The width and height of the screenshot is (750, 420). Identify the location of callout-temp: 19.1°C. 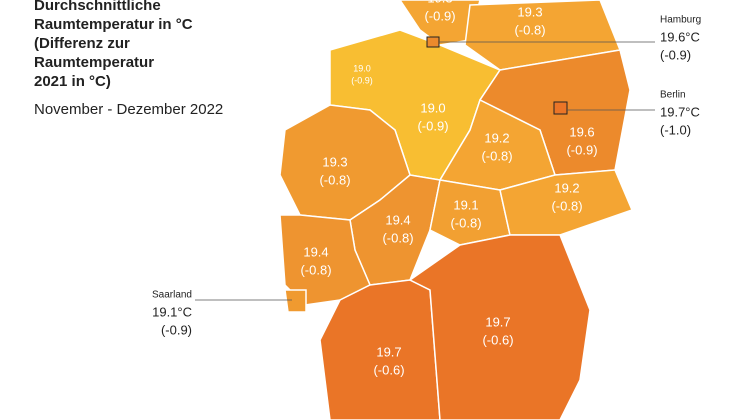
(172, 311).